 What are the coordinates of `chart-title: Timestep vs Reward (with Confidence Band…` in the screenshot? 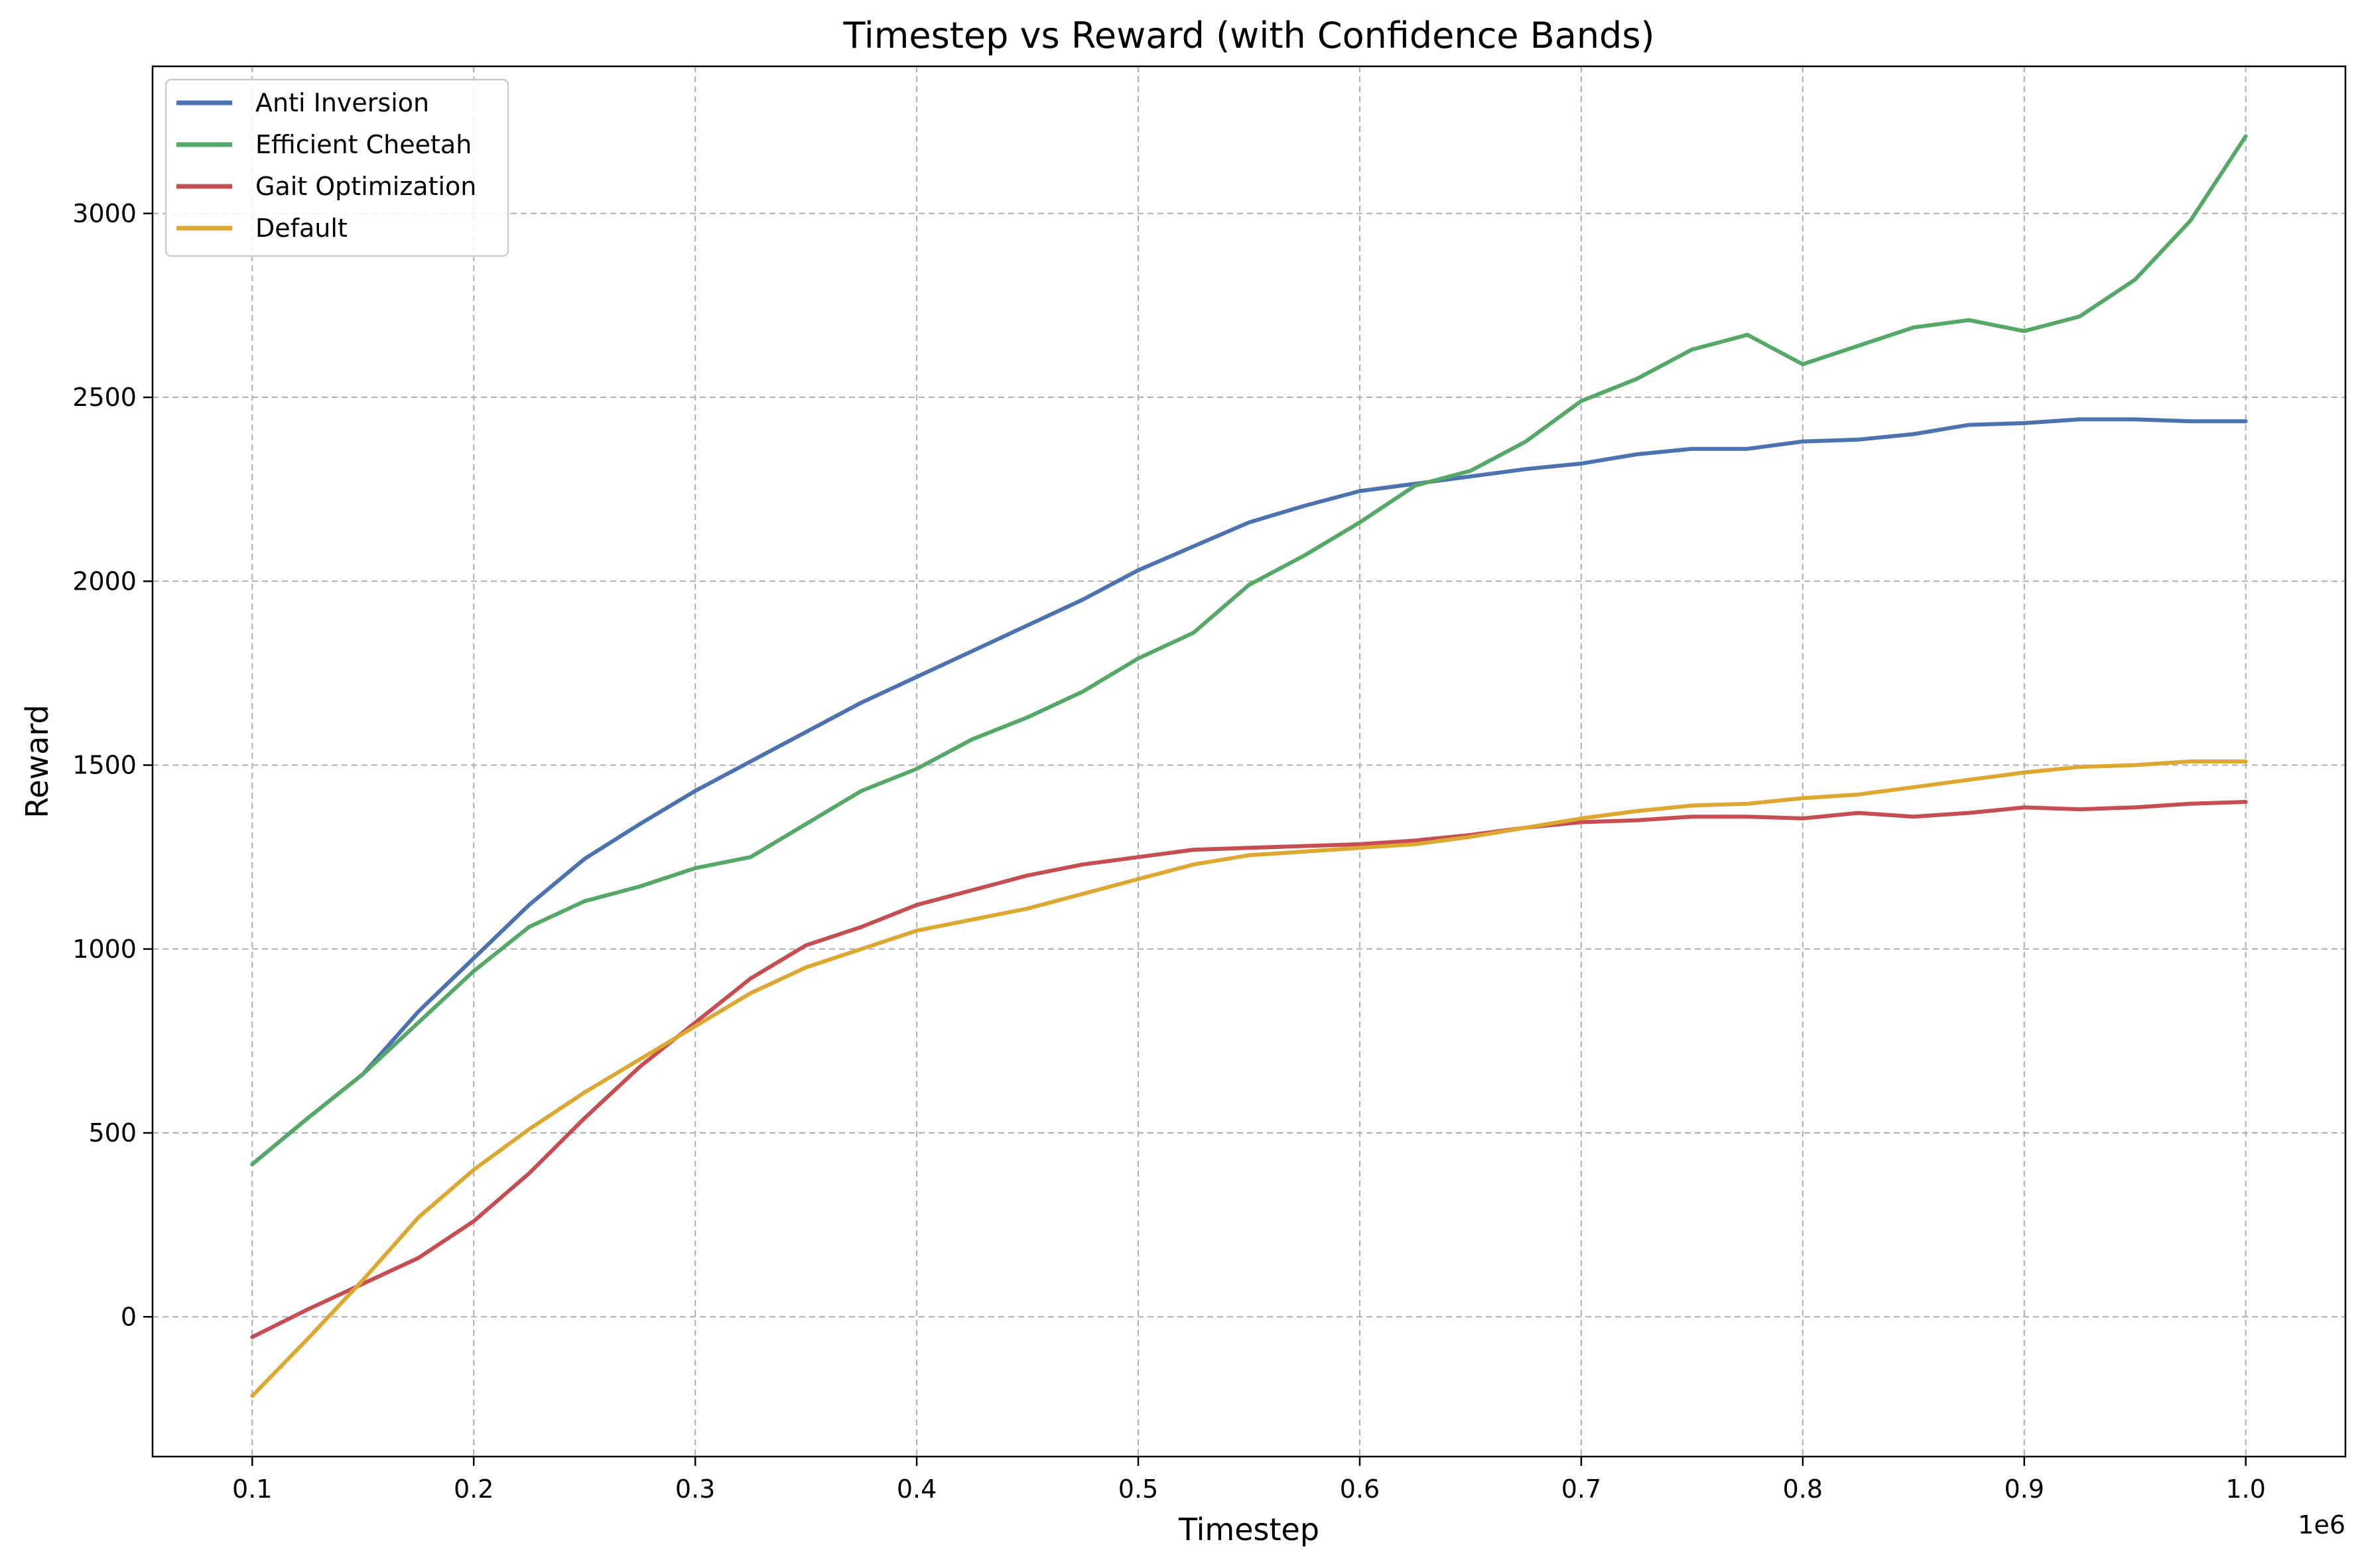 It's located at (1248, 35).